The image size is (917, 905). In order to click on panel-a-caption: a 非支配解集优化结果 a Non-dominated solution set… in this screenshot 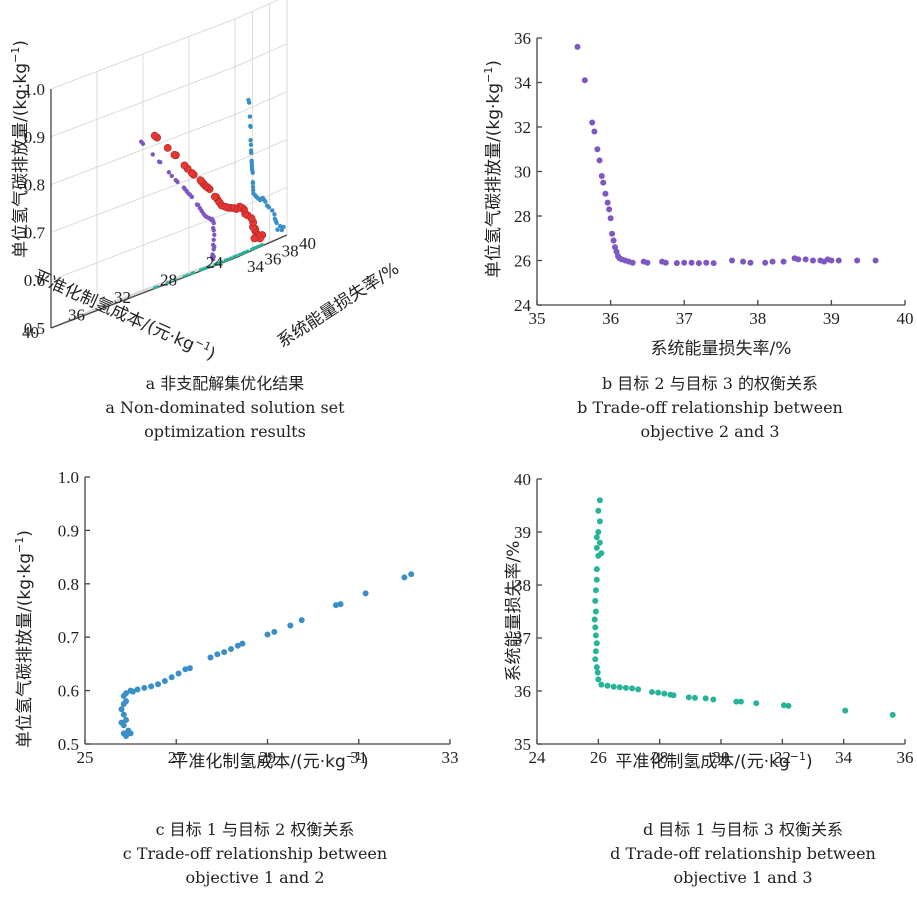, I will do `click(225, 408)`.